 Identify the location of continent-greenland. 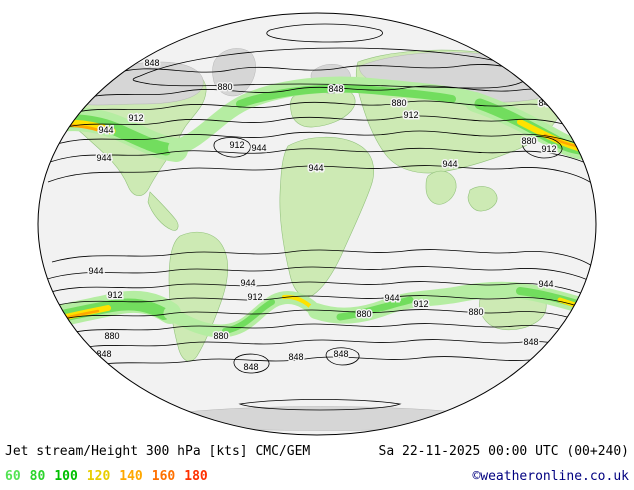
(234, 72).